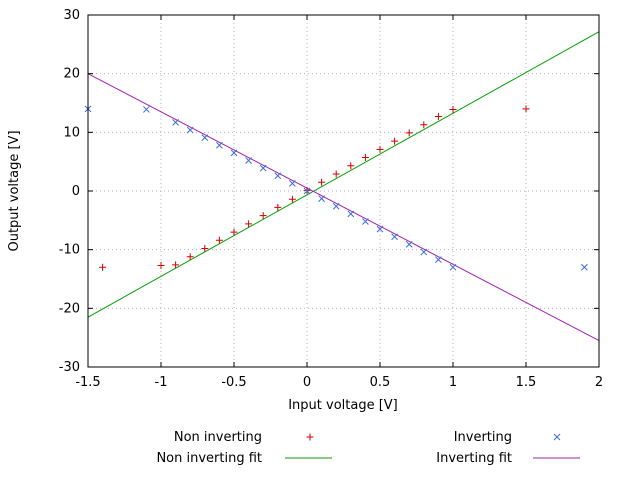 This screenshot has width=640, height=484. What do you see at coordinates (71, 132) in the screenshot?
I see `y-tick-label: 10` at bounding box center [71, 132].